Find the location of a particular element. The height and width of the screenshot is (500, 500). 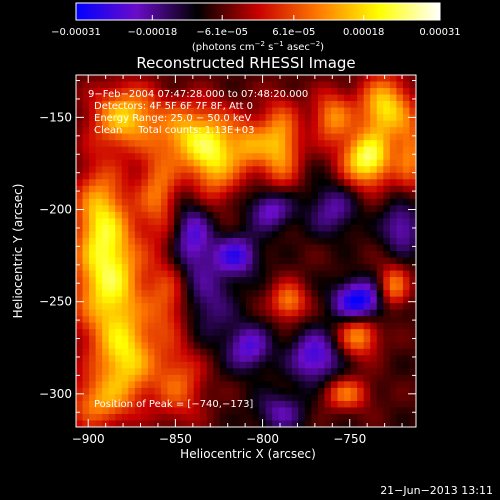

annotation-energy-range: Energy Range: 25.0 − 50.0 keV is located at coordinates (172, 118).